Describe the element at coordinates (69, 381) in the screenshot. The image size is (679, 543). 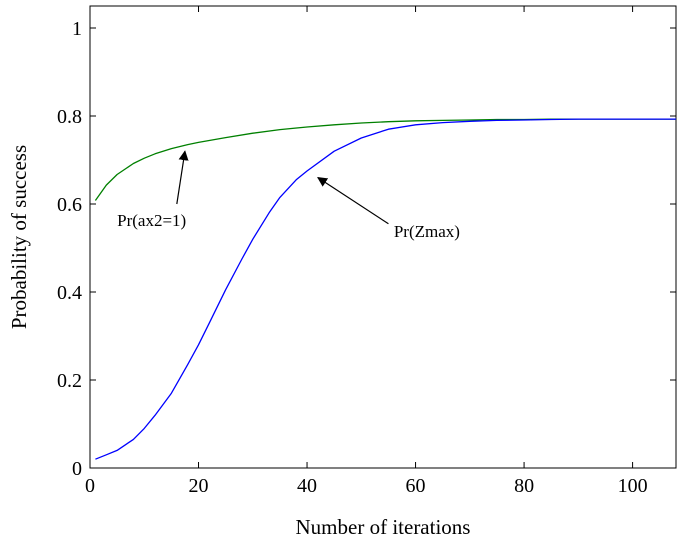
I see `y-tick-label: 0.2` at that location.